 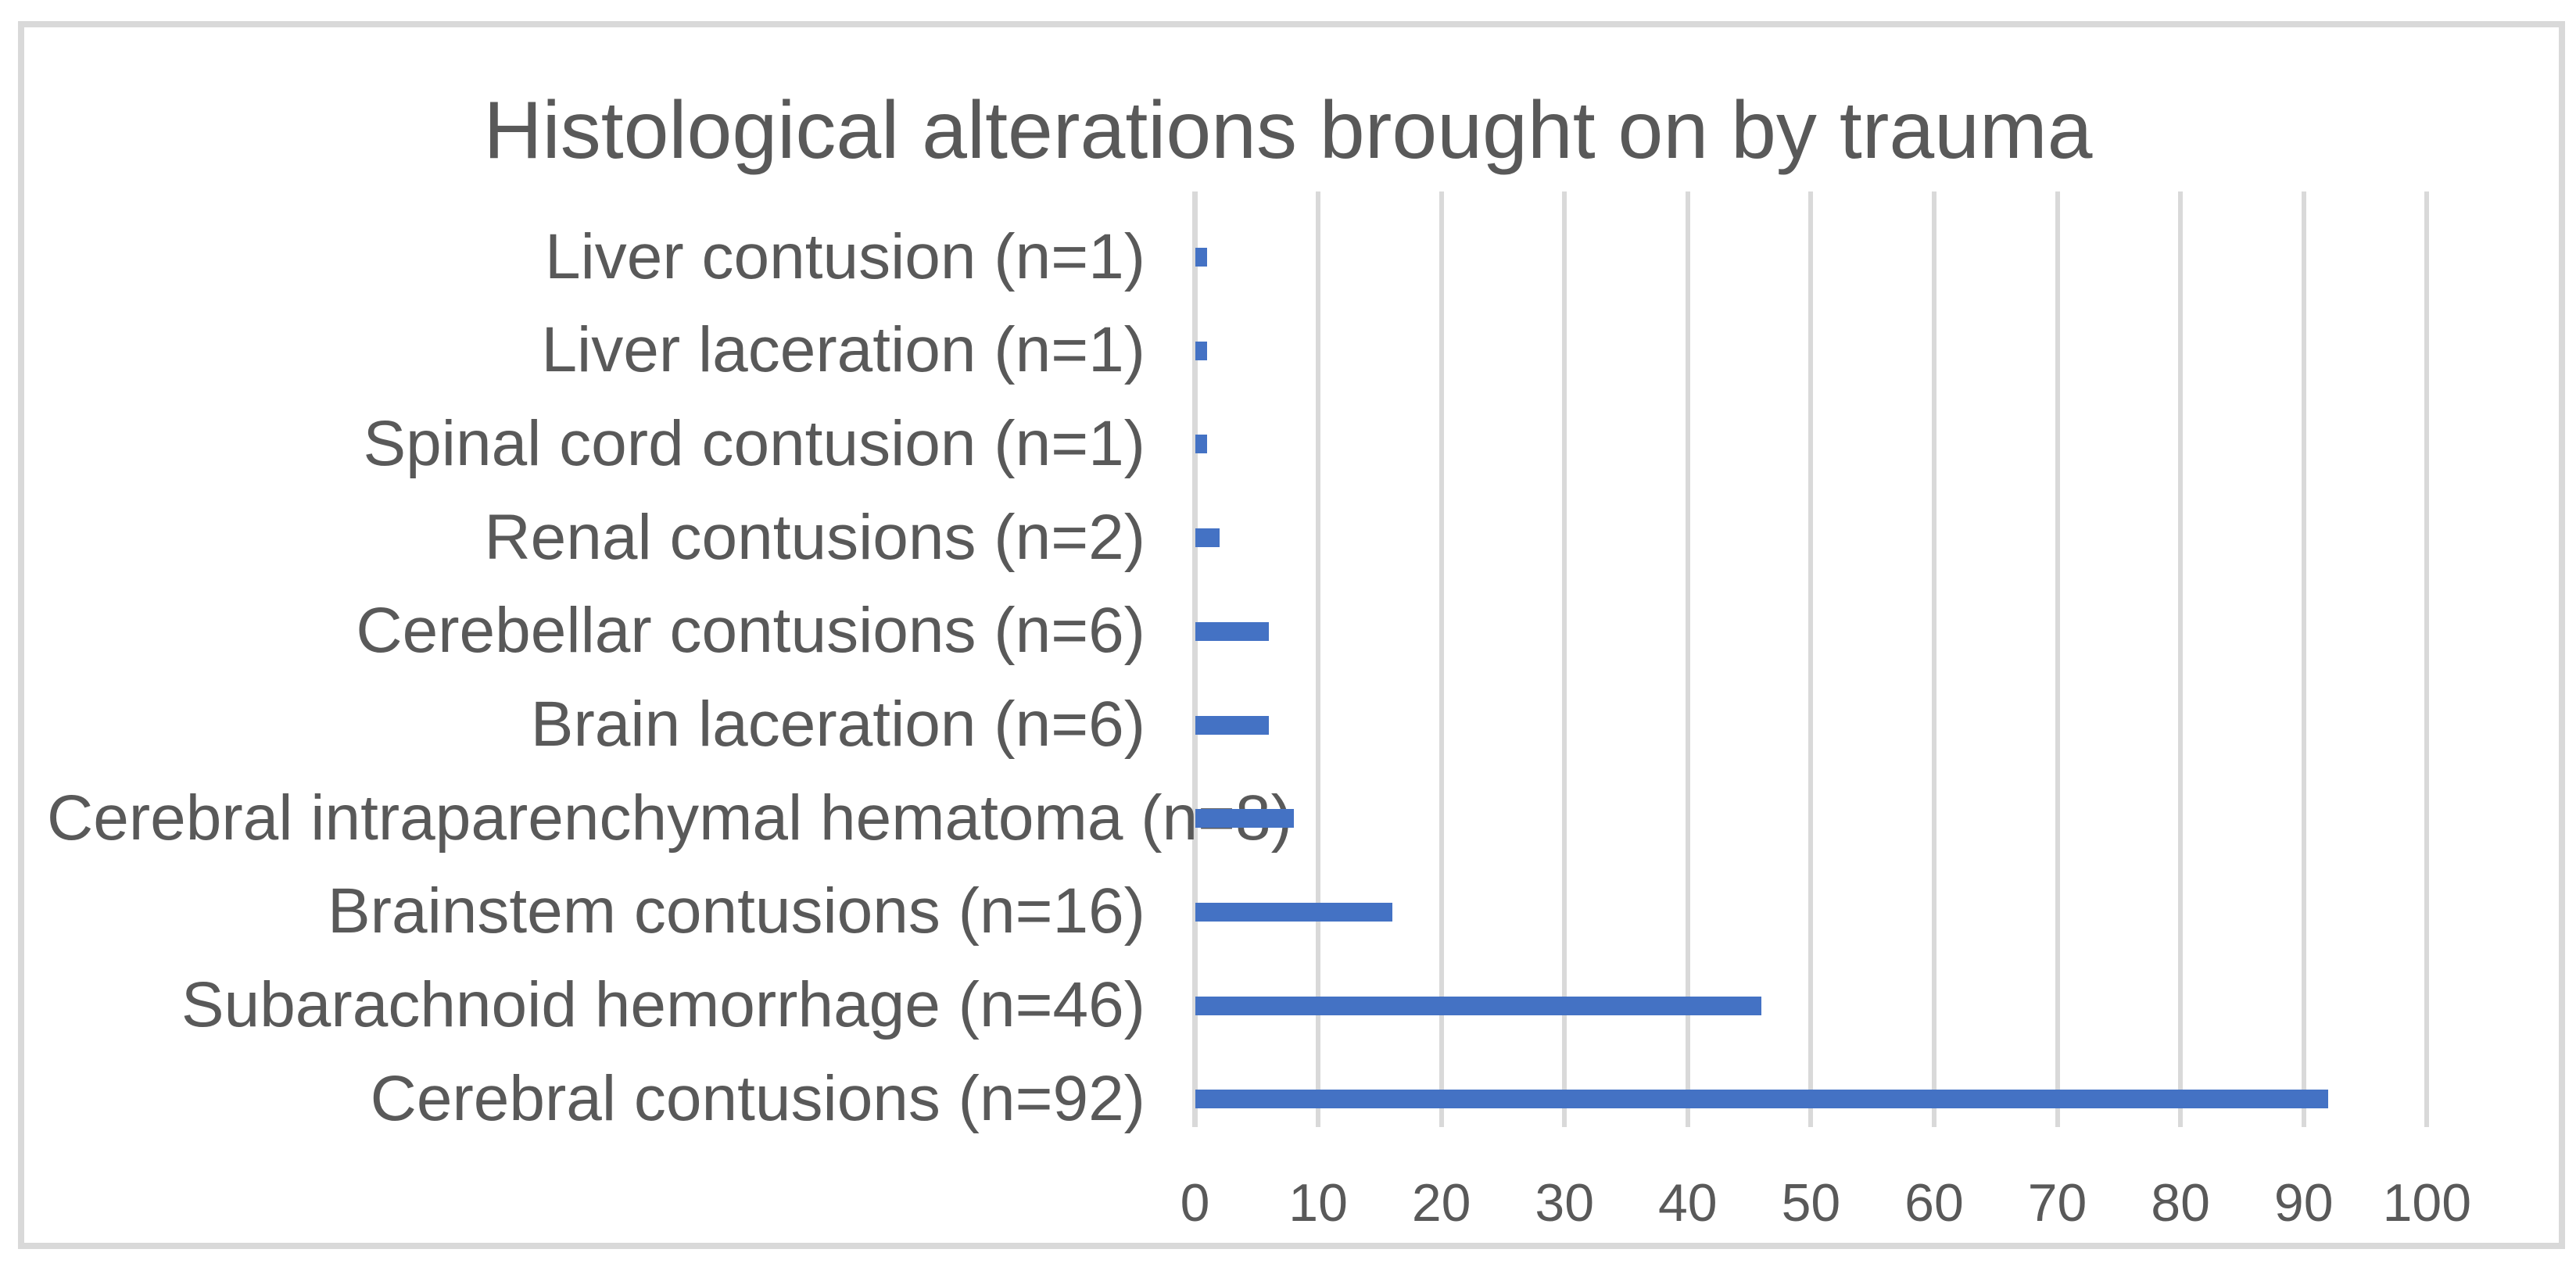 What do you see at coordinates (1195, 1203) in the screenshot?
I see `x-tick-label: 0` at bounding box center [1195, 1203].